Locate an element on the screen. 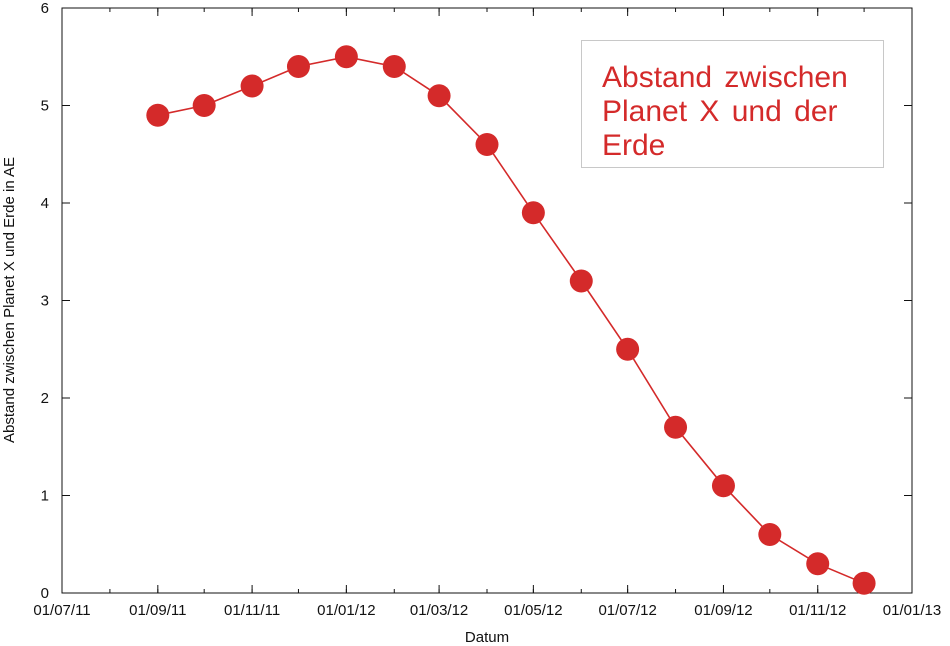 Image resolution: width=950 pixels, height=646 pixels. x-tick-label: 01/05/12 is located at coordinates (533, 610).